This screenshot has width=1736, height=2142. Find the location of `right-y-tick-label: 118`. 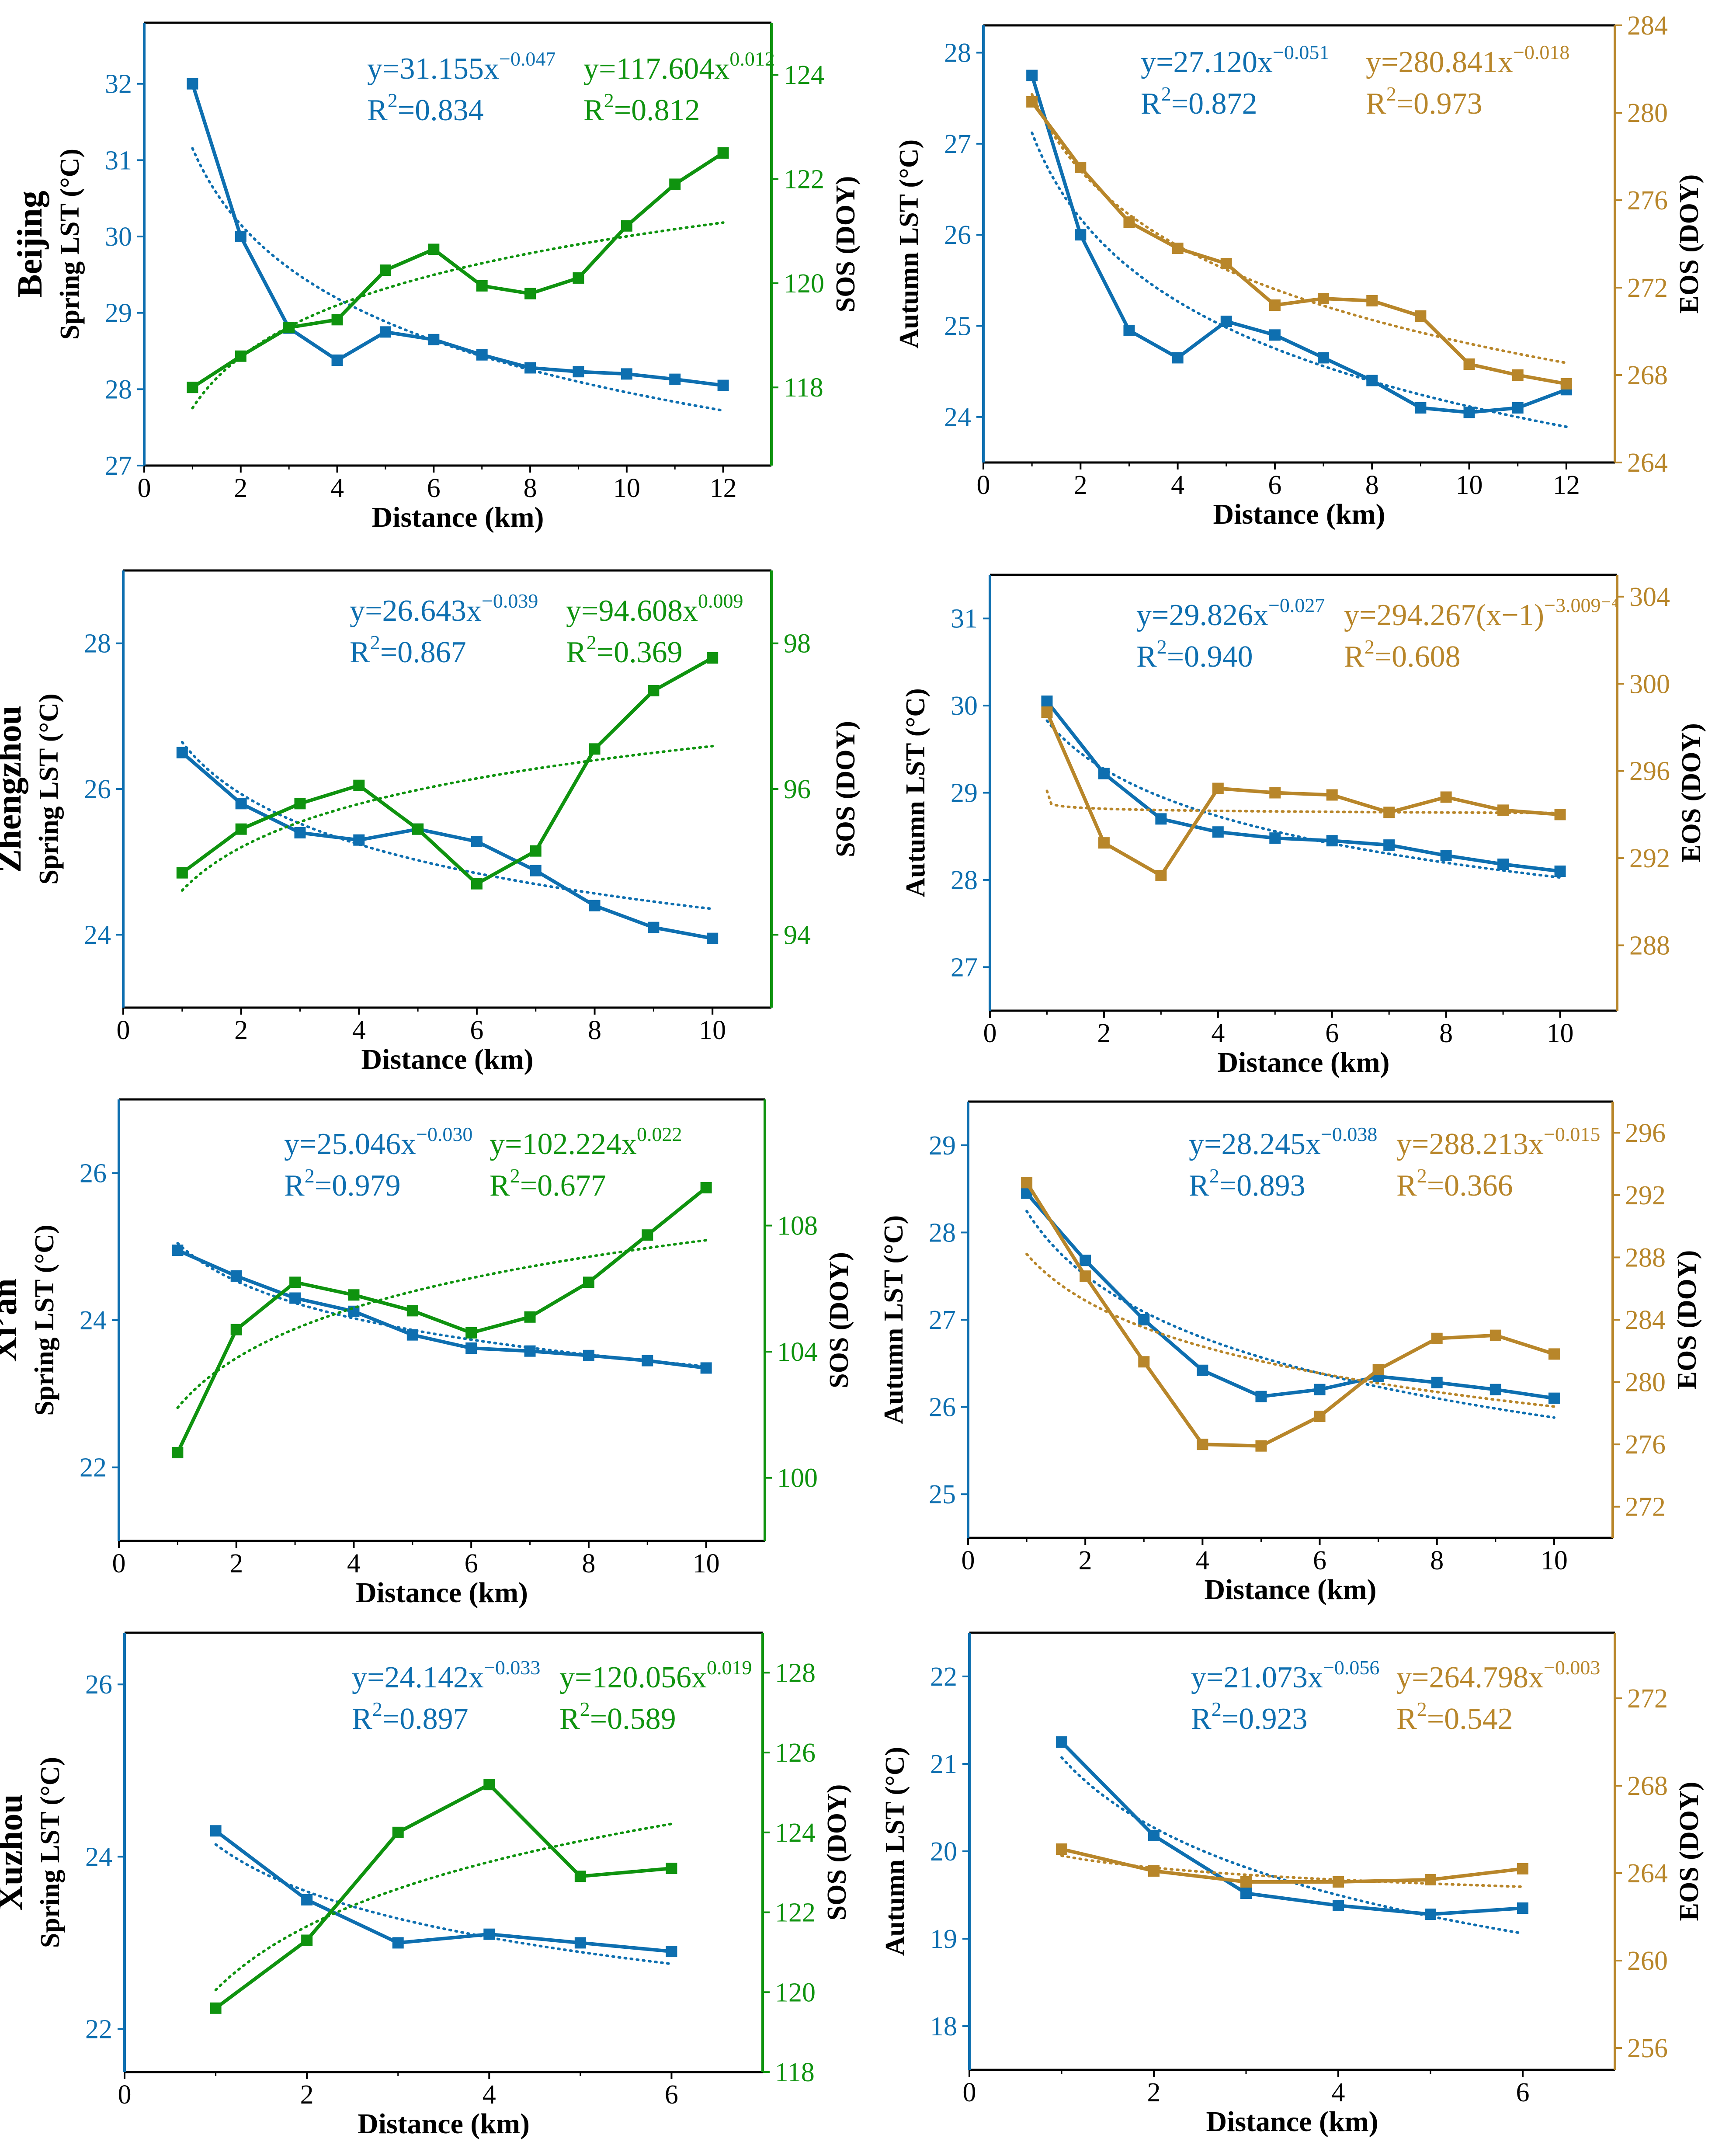

right-y-tick-label: 118 is located at coordinates (795, 2072).